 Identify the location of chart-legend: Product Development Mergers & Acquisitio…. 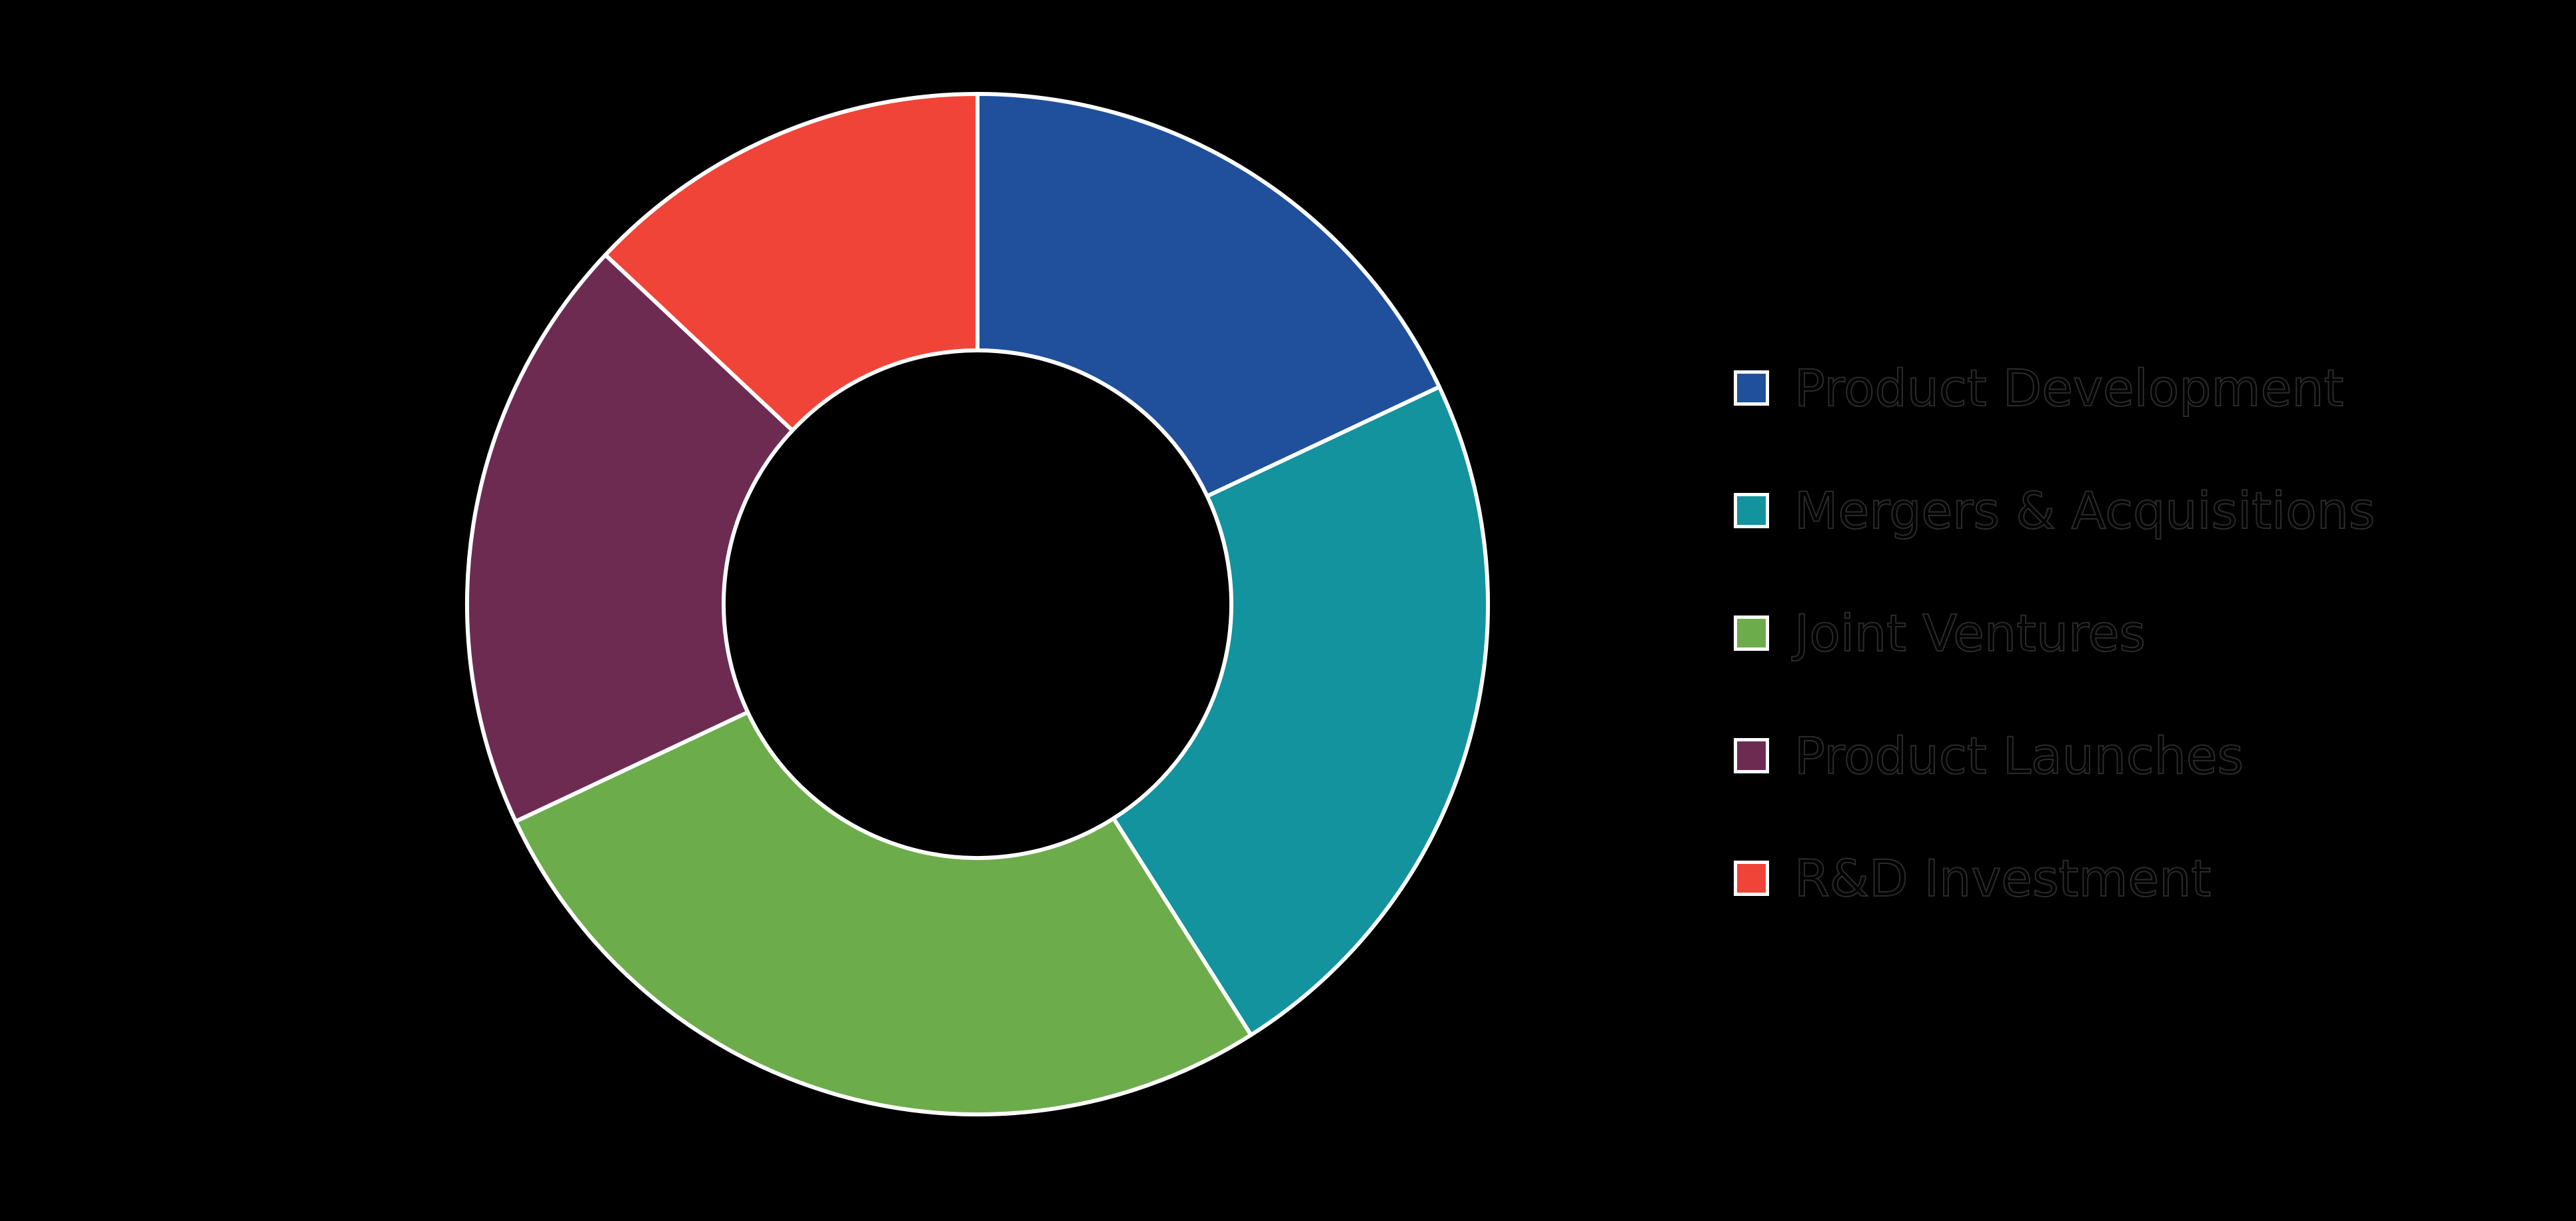
(2055, 633).